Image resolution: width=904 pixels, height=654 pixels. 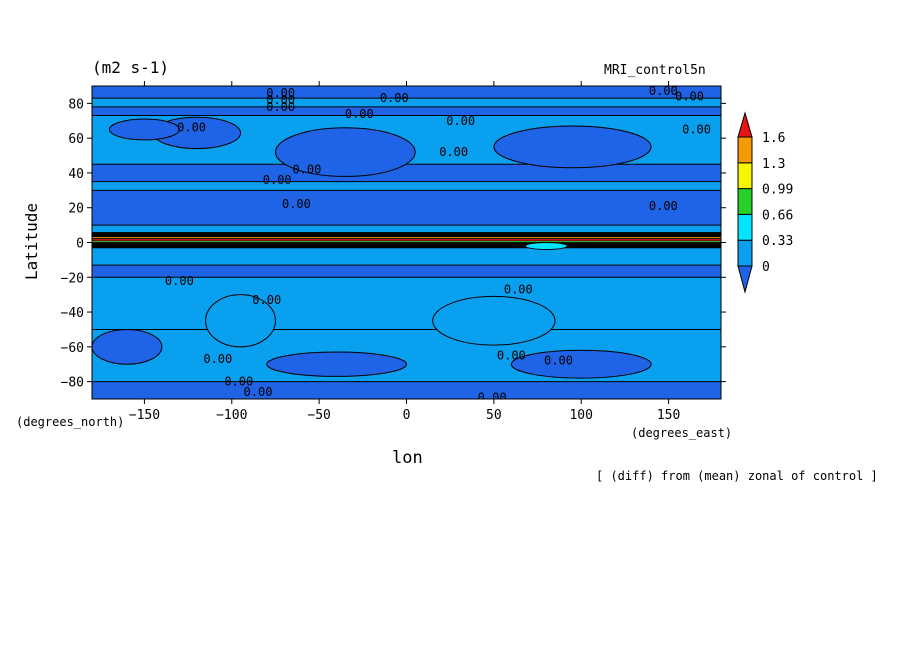 I want to click on colorbar-level-label: 0.99, so click(x=777, y=190).